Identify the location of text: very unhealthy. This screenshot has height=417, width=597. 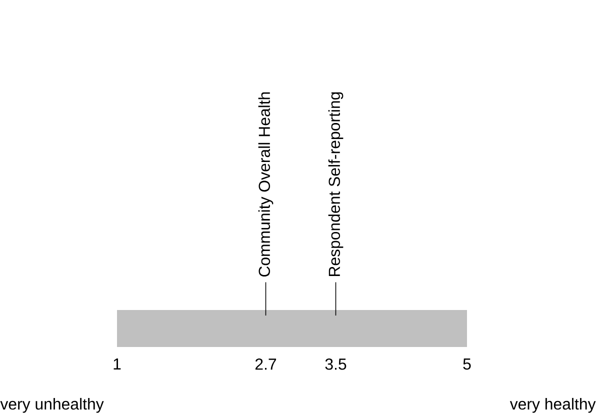
(52, 405).